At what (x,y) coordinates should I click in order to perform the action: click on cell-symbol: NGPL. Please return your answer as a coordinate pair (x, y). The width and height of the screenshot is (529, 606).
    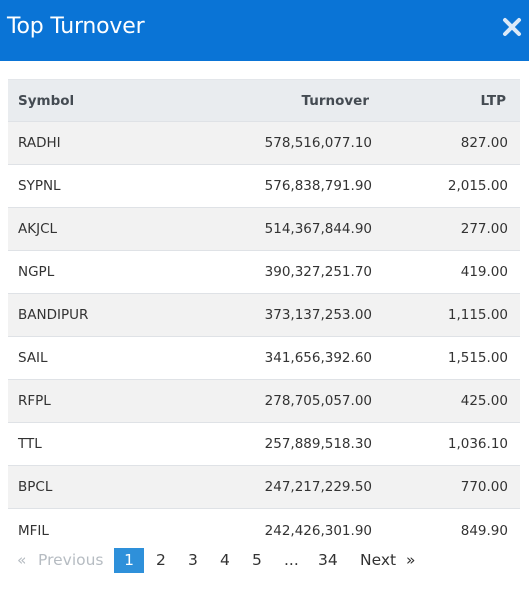
    Looking at the image, I should click on (36, 272).